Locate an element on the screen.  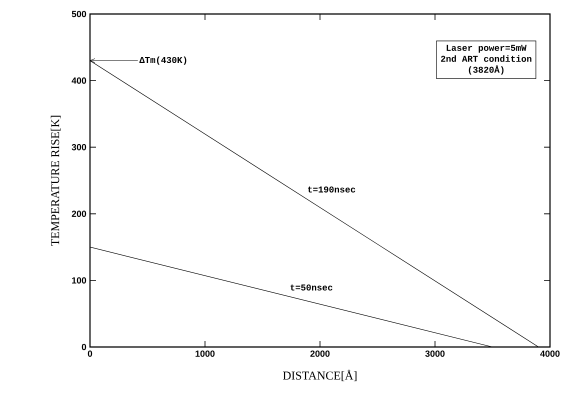
y-tick-label: 300 is located at coordinates (79, 147).